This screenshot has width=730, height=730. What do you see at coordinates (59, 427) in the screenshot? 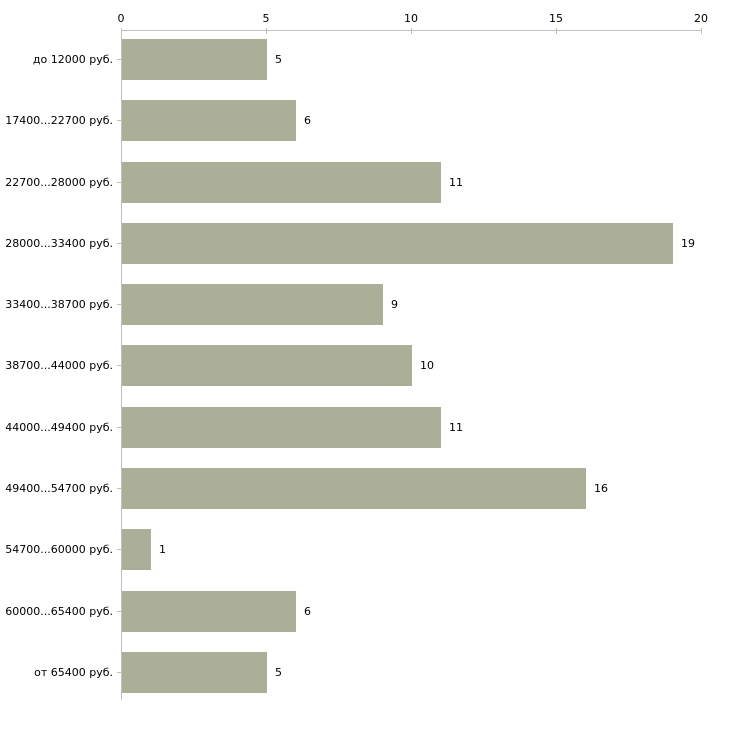
I see `category-label: 44000...49400 руб.` at bounding box center [59, 427].